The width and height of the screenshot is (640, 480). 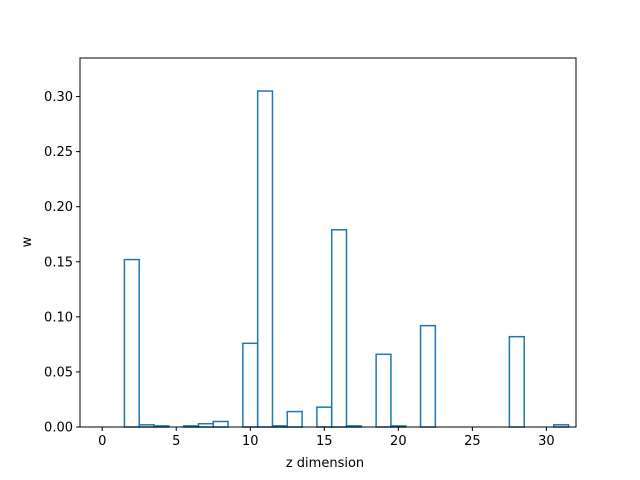 What do you see at coordinates (58, 428) in the screenshot?
I see `y-tick-label: 0.00` at bounding box center [58, 428].